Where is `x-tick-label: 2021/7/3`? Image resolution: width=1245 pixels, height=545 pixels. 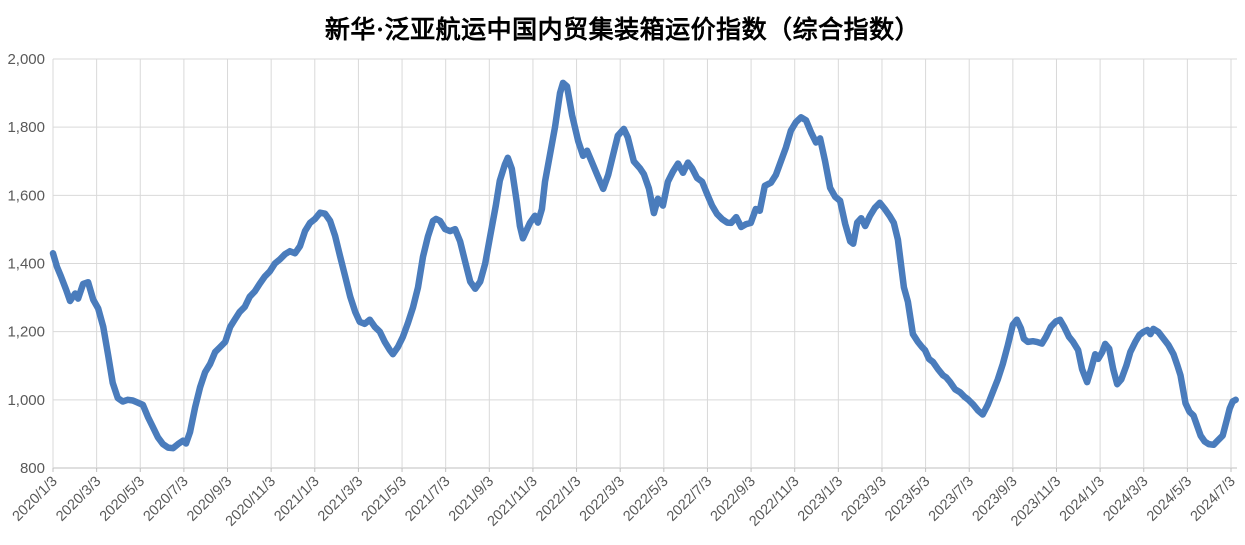
x-tick-label: 2021/7/3 is located at coordinates (427, 499).